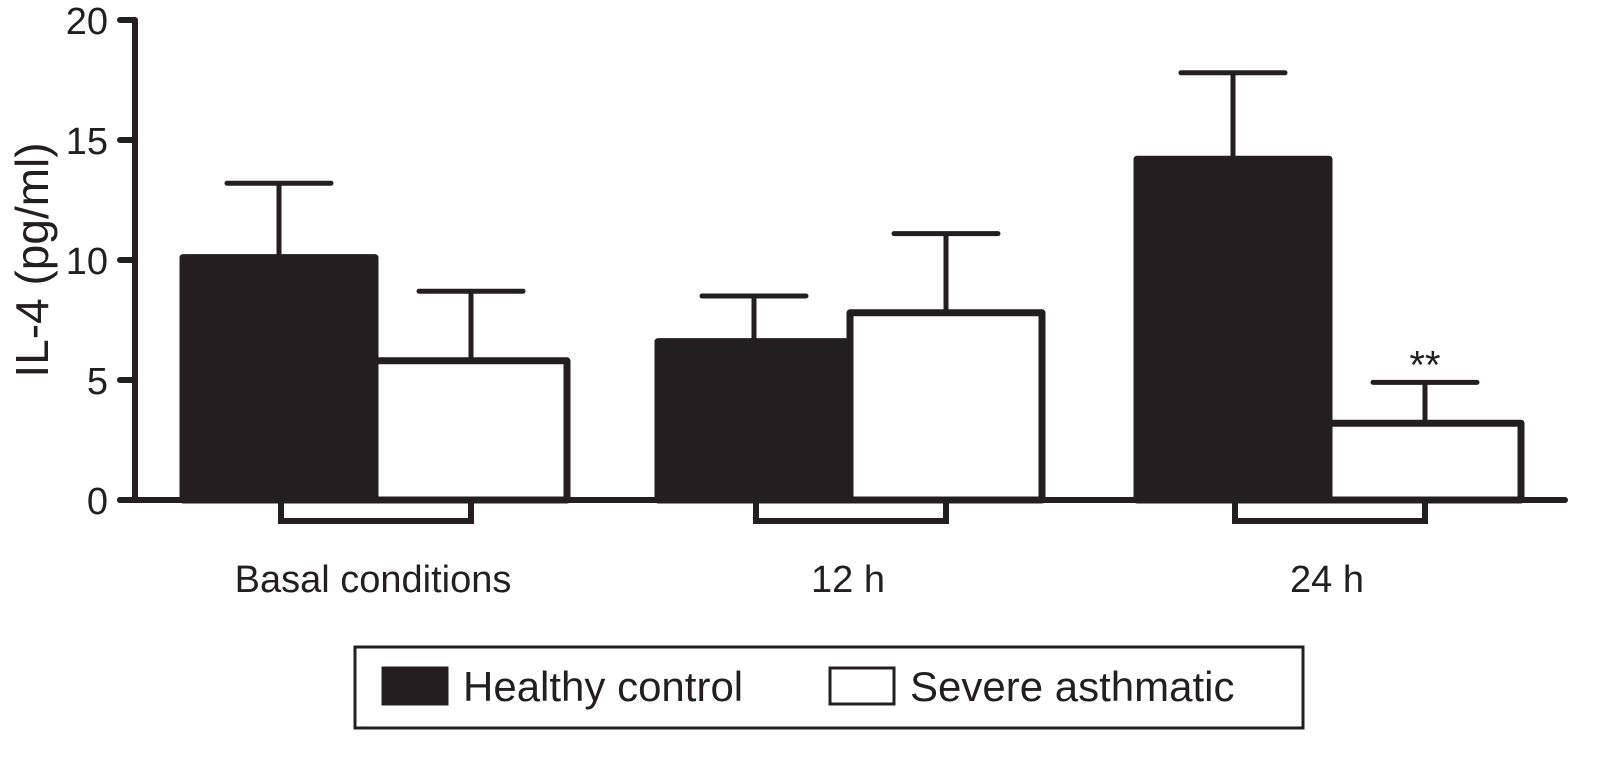 Image resolution: width=1624 pixels, height=761 pixels. I want to click on x-tick-label: 12 h, so click(848, 580).